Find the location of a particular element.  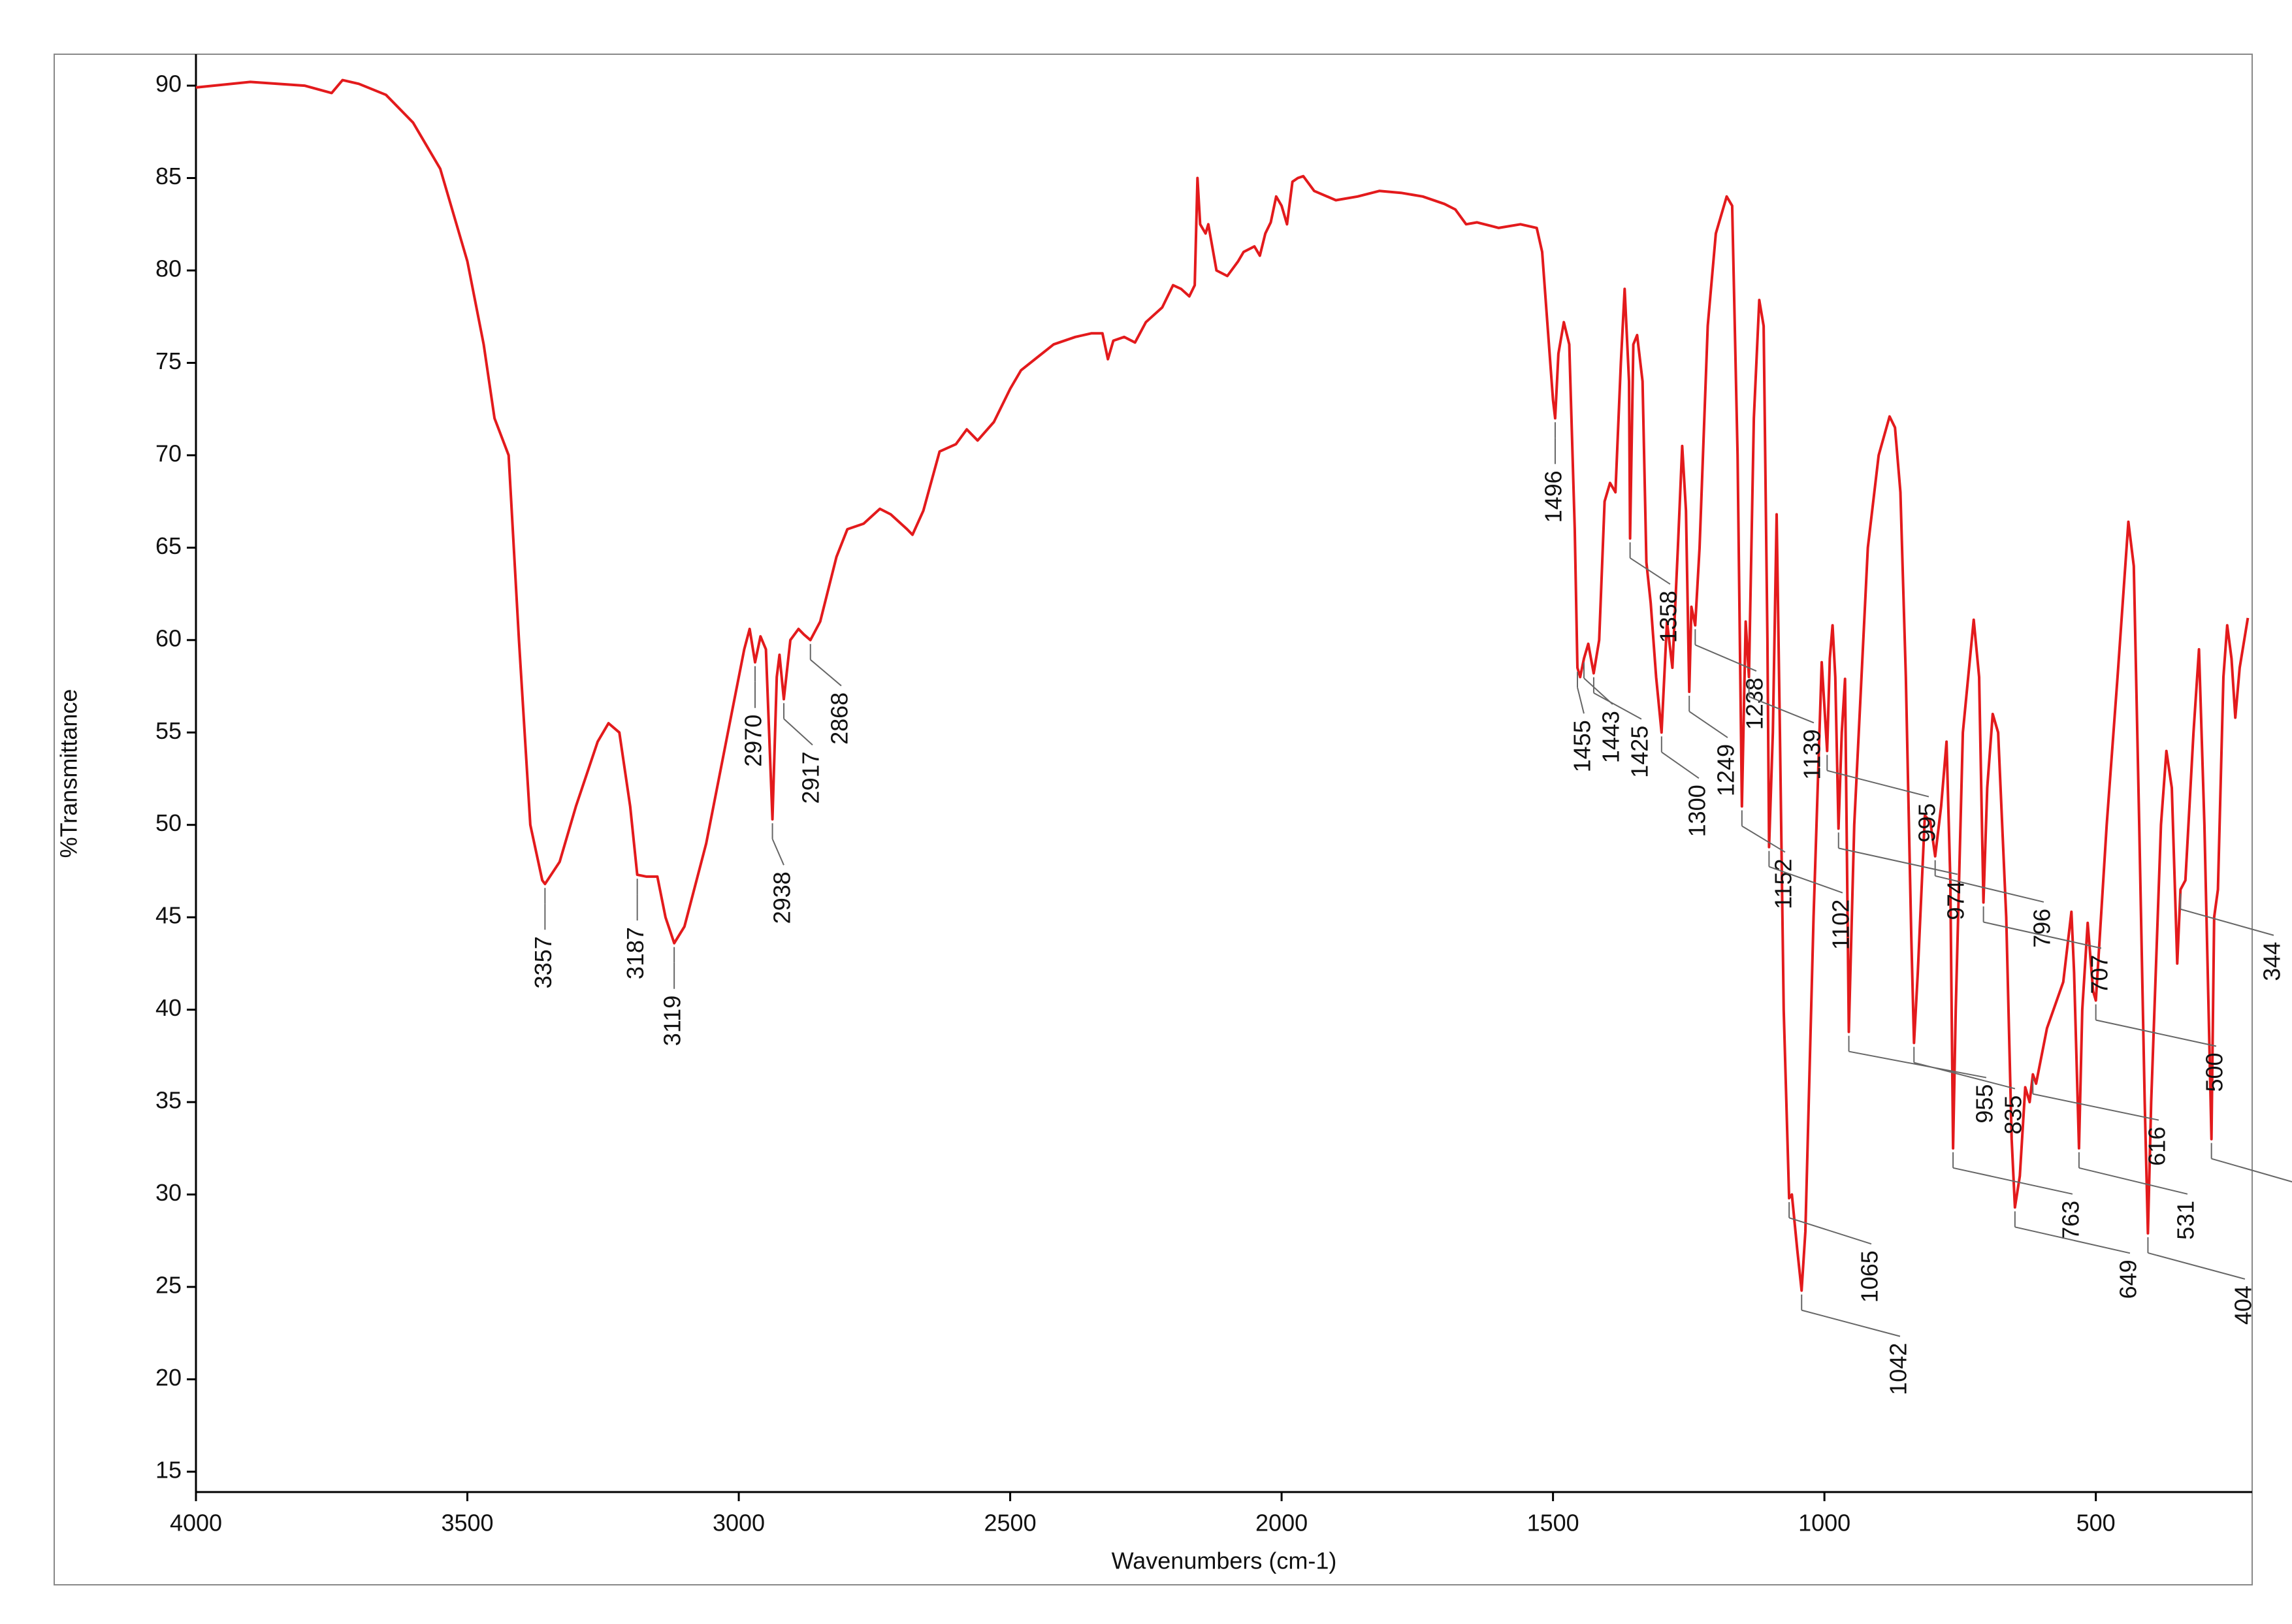

y-tick-label: 75 is located at coordinates (168, 361).